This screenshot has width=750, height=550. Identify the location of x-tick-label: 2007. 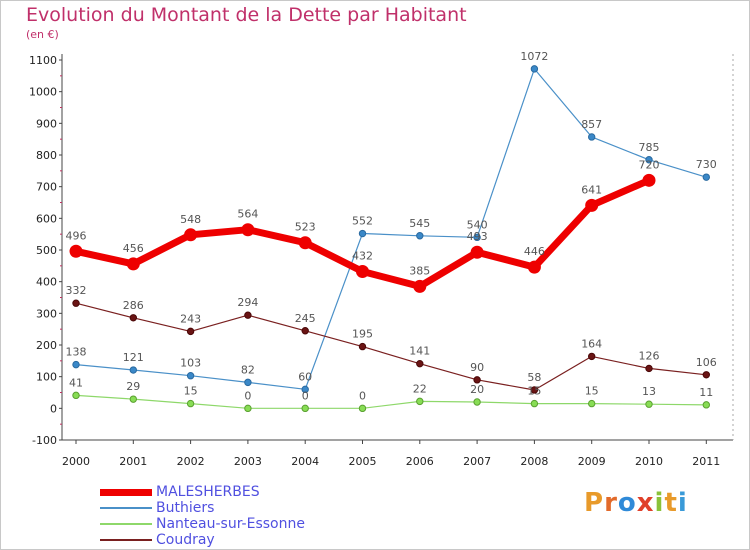
(477, 461).